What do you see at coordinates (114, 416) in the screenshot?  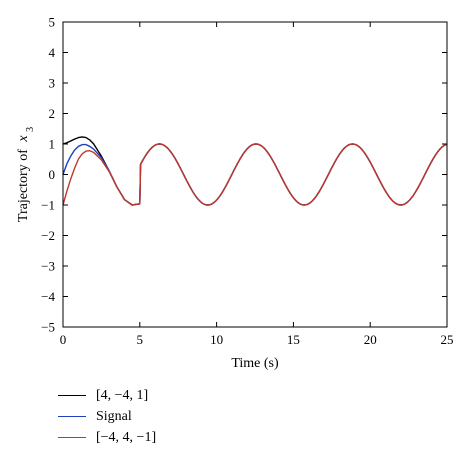 I see `legend-label-series-2: Signal` at bounding box center [114, 416].